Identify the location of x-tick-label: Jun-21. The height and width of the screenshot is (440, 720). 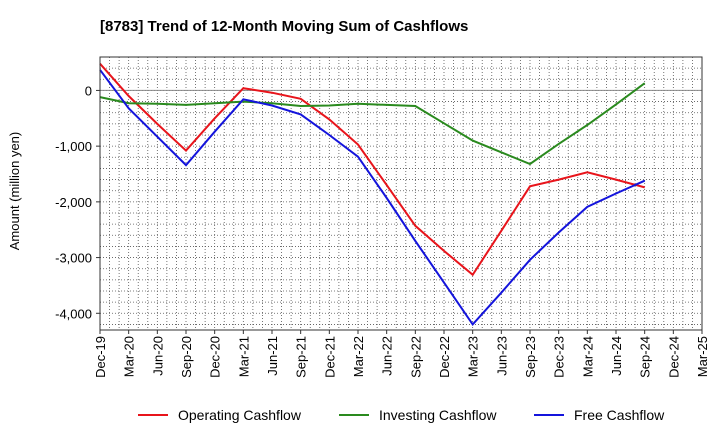
(272, 356).